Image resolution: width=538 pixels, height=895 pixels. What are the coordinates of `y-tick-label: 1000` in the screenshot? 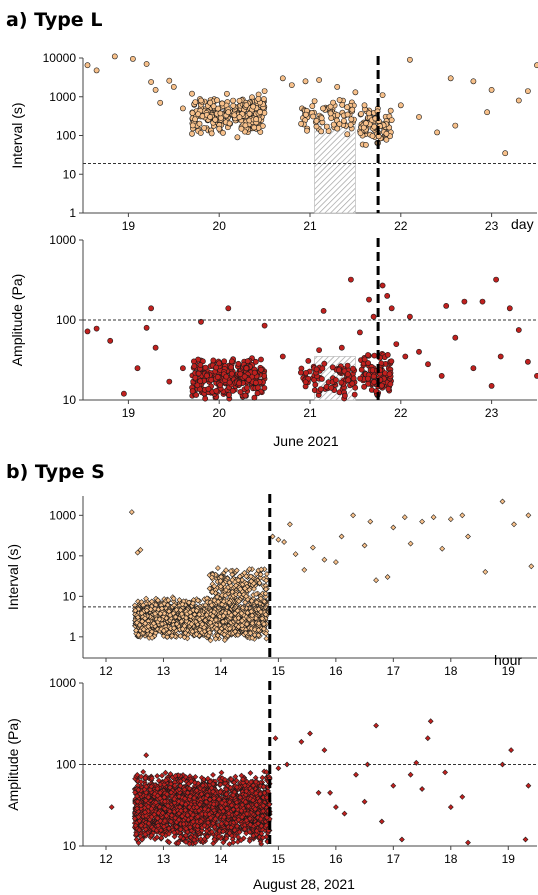 It's located at (62, 515).